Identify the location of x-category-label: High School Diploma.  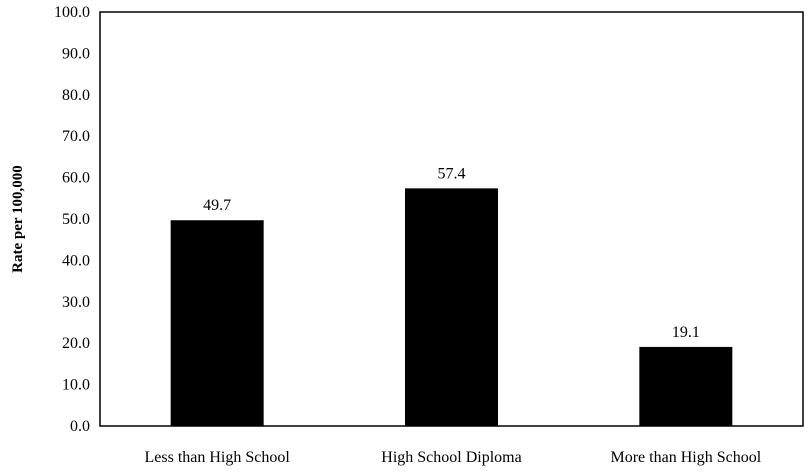
(451, 457).